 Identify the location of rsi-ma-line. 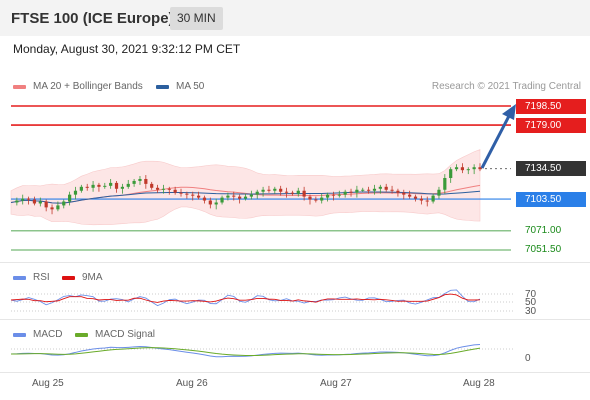
(245, 298).